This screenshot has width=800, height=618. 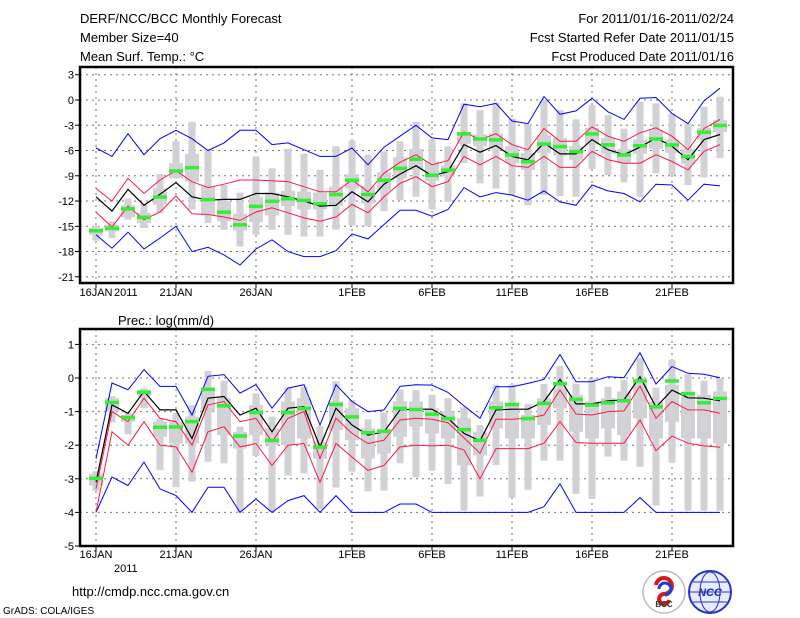 I want to click on bcc-logo: BCC, so click(x=664, y=592).